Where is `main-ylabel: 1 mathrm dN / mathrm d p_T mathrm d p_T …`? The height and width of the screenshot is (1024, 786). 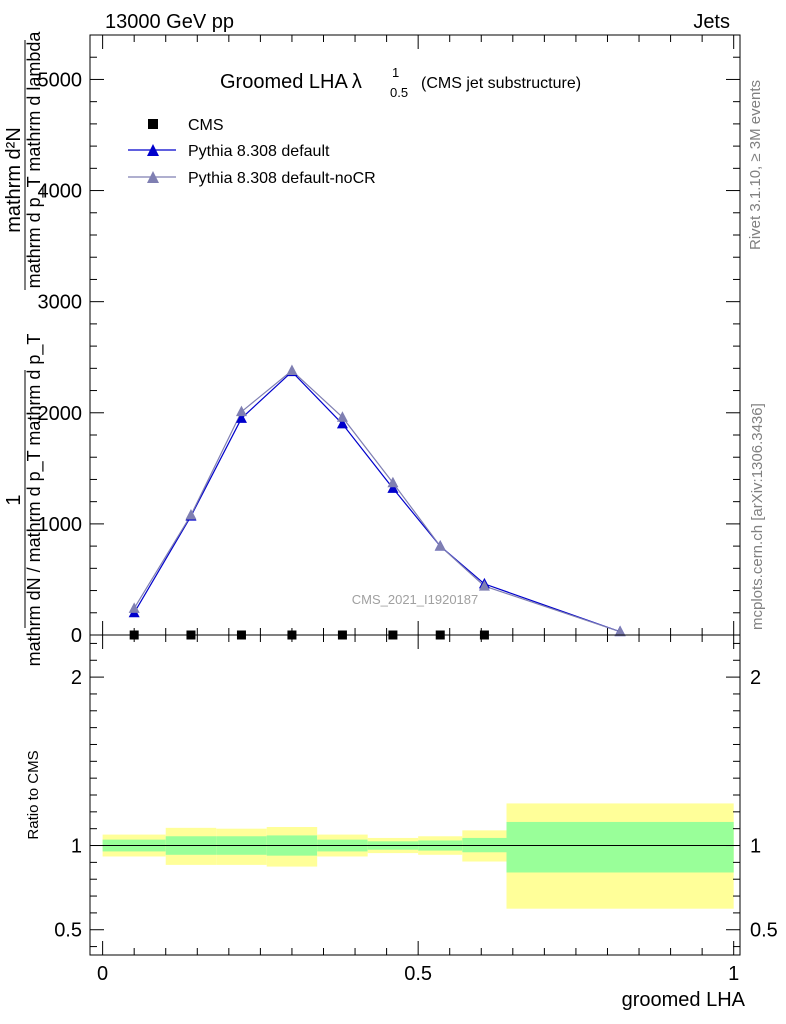 main-ylabel: 1 mathrm dN / mathrm d p_T mathrm d p_T … is located at coordinates (24, 349).